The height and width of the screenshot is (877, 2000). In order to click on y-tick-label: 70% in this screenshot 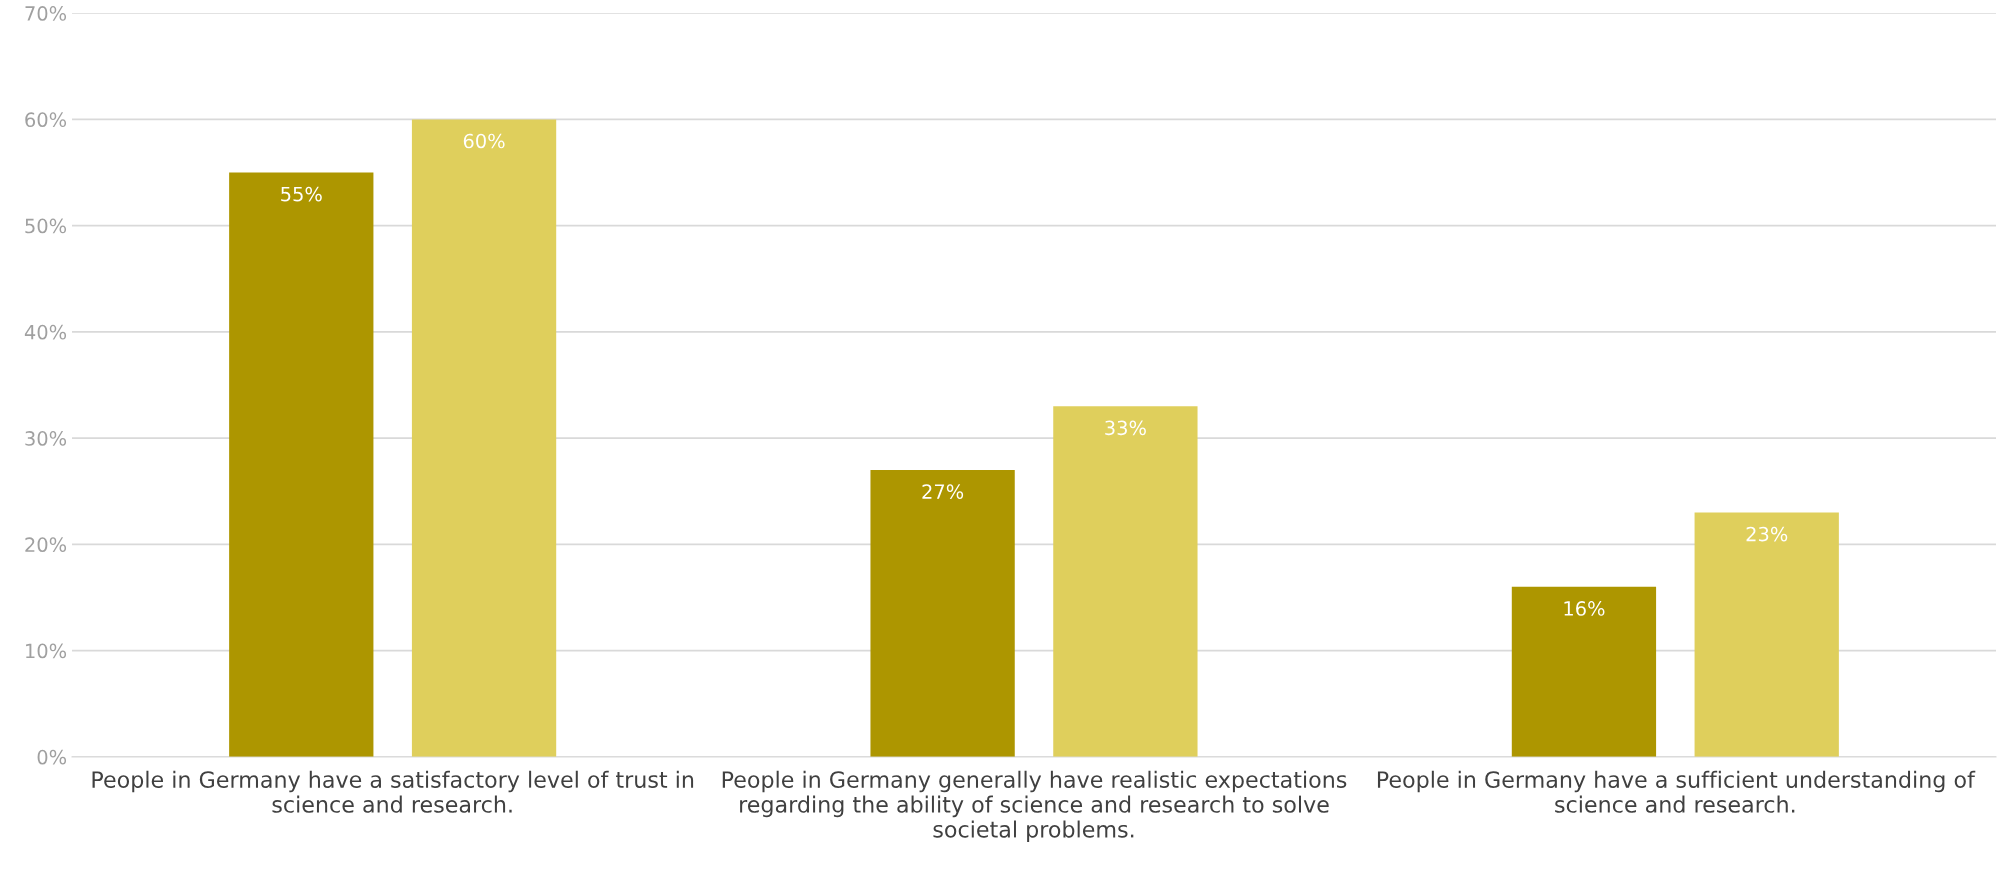, I will do `click(46, 13)`.